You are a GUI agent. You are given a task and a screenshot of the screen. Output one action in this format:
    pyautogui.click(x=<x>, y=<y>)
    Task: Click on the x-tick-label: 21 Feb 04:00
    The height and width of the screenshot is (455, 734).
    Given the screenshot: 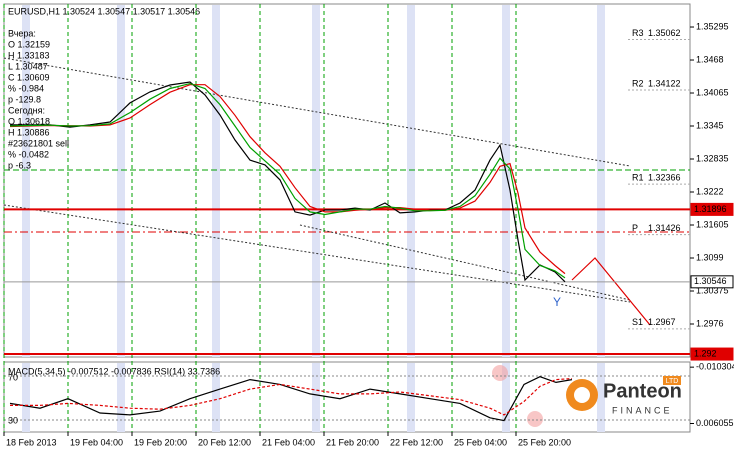 What is the action you would take?
    pyautogui.click(x=288, y=442)
    